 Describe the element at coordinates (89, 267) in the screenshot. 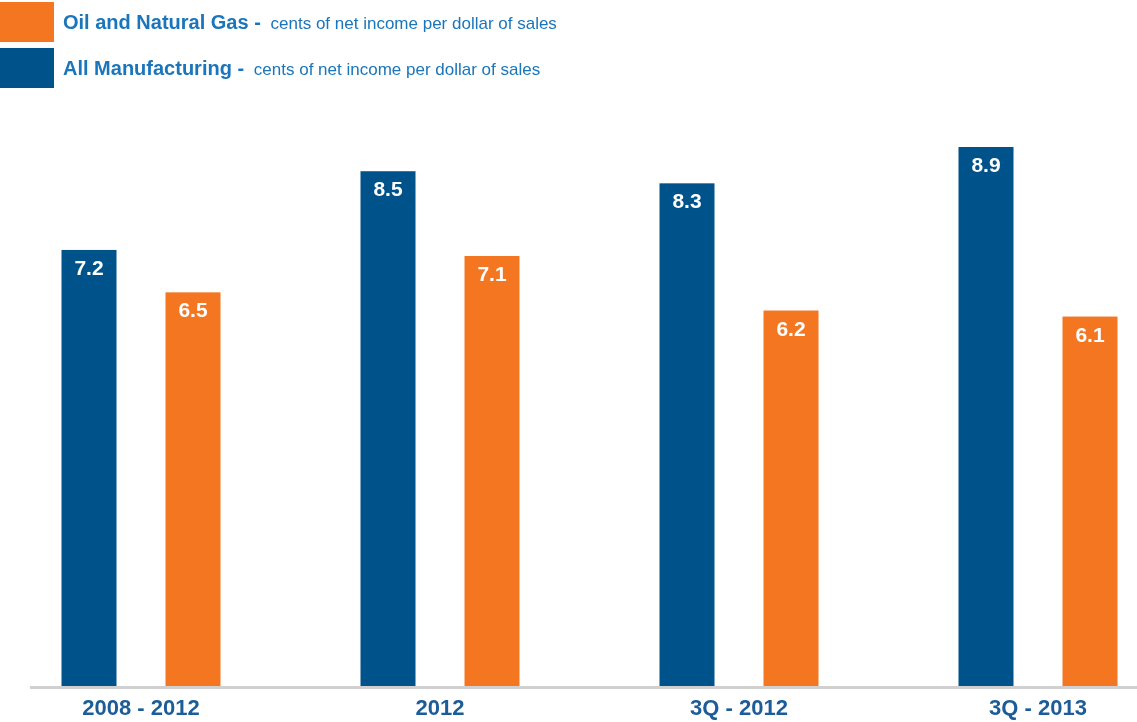

I see `data-label: 7.2` at that location.